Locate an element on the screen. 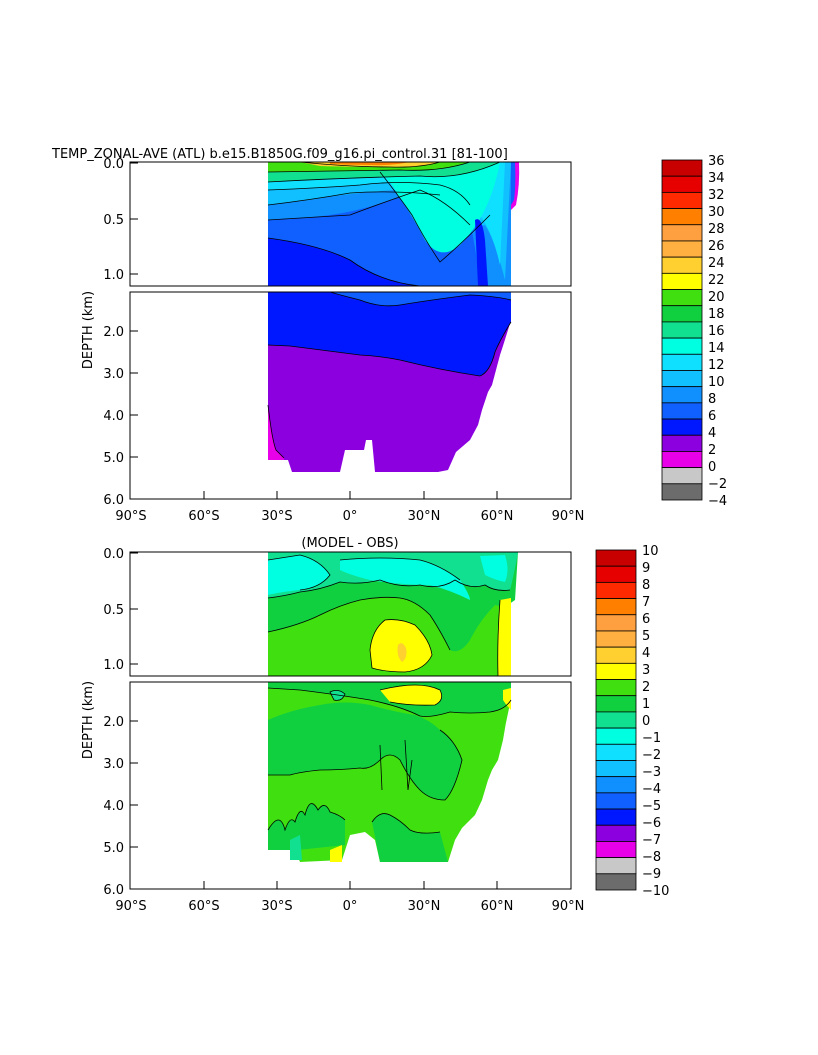  panel2-ytick: 0.5 is located at coordinates (113, 610).